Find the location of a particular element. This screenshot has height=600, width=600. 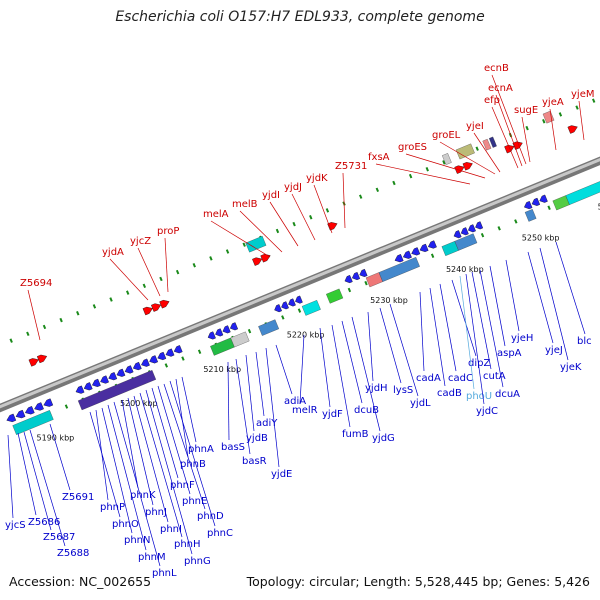

gene-label-efp: efp is located at coordinates (492, 100).